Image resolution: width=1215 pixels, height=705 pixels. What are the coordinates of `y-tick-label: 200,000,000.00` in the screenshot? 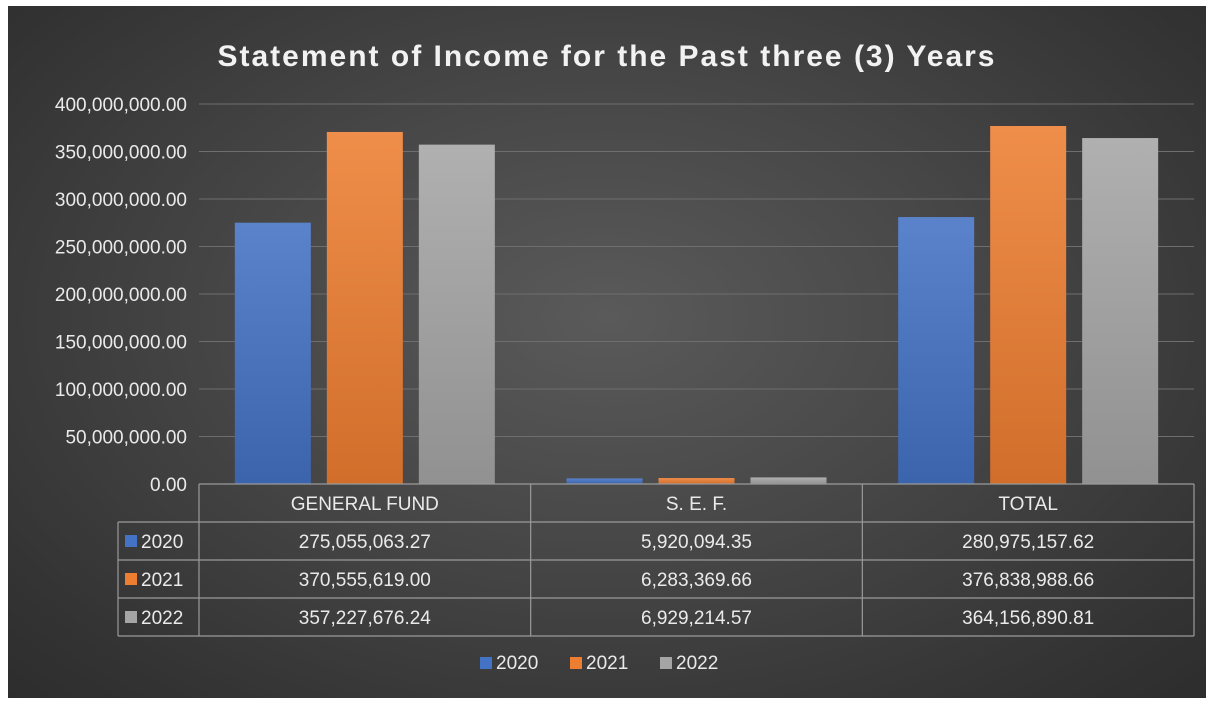 It's located at (121, 295).